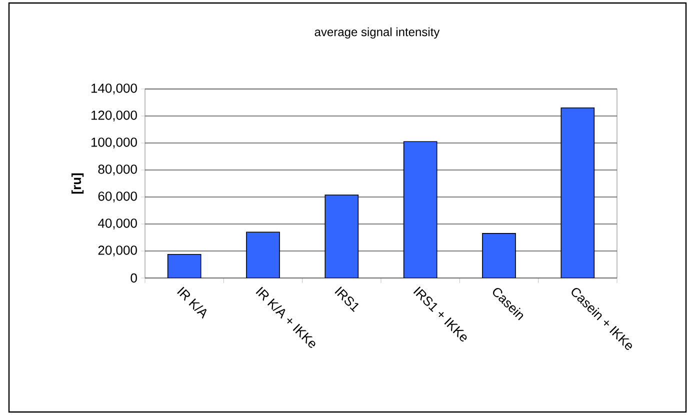 The image size is (690, 415). Describe the element at coordinates (117, 224) in the screenshot. I see `y-tick-label: 40,000` at that location.